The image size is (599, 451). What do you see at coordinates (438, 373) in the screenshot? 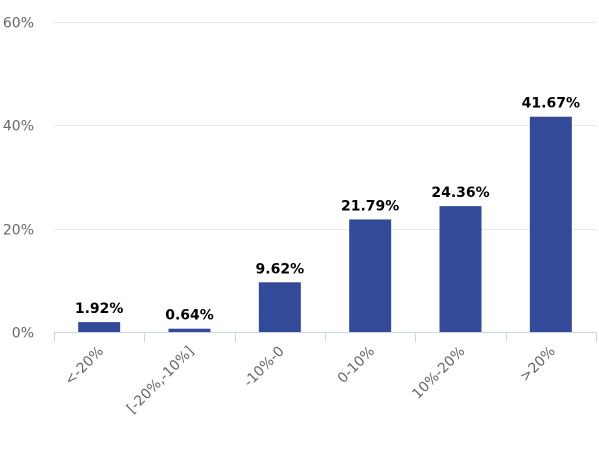
I see `x-tick-label: 10%-20%` at bounding box center [438, 373].